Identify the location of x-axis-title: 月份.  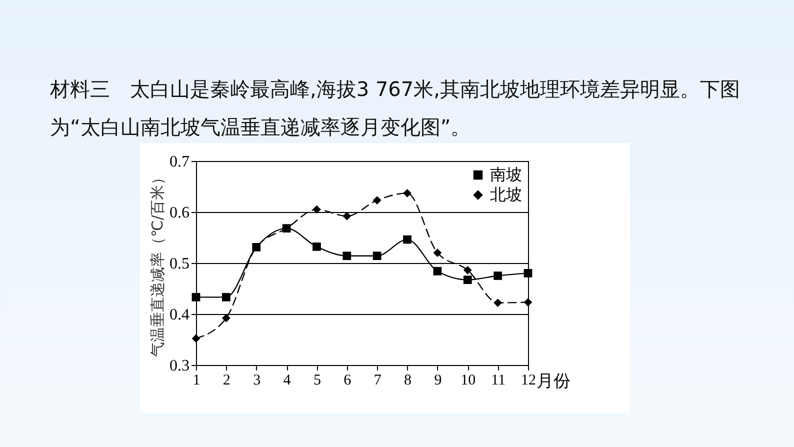
(553, 382).